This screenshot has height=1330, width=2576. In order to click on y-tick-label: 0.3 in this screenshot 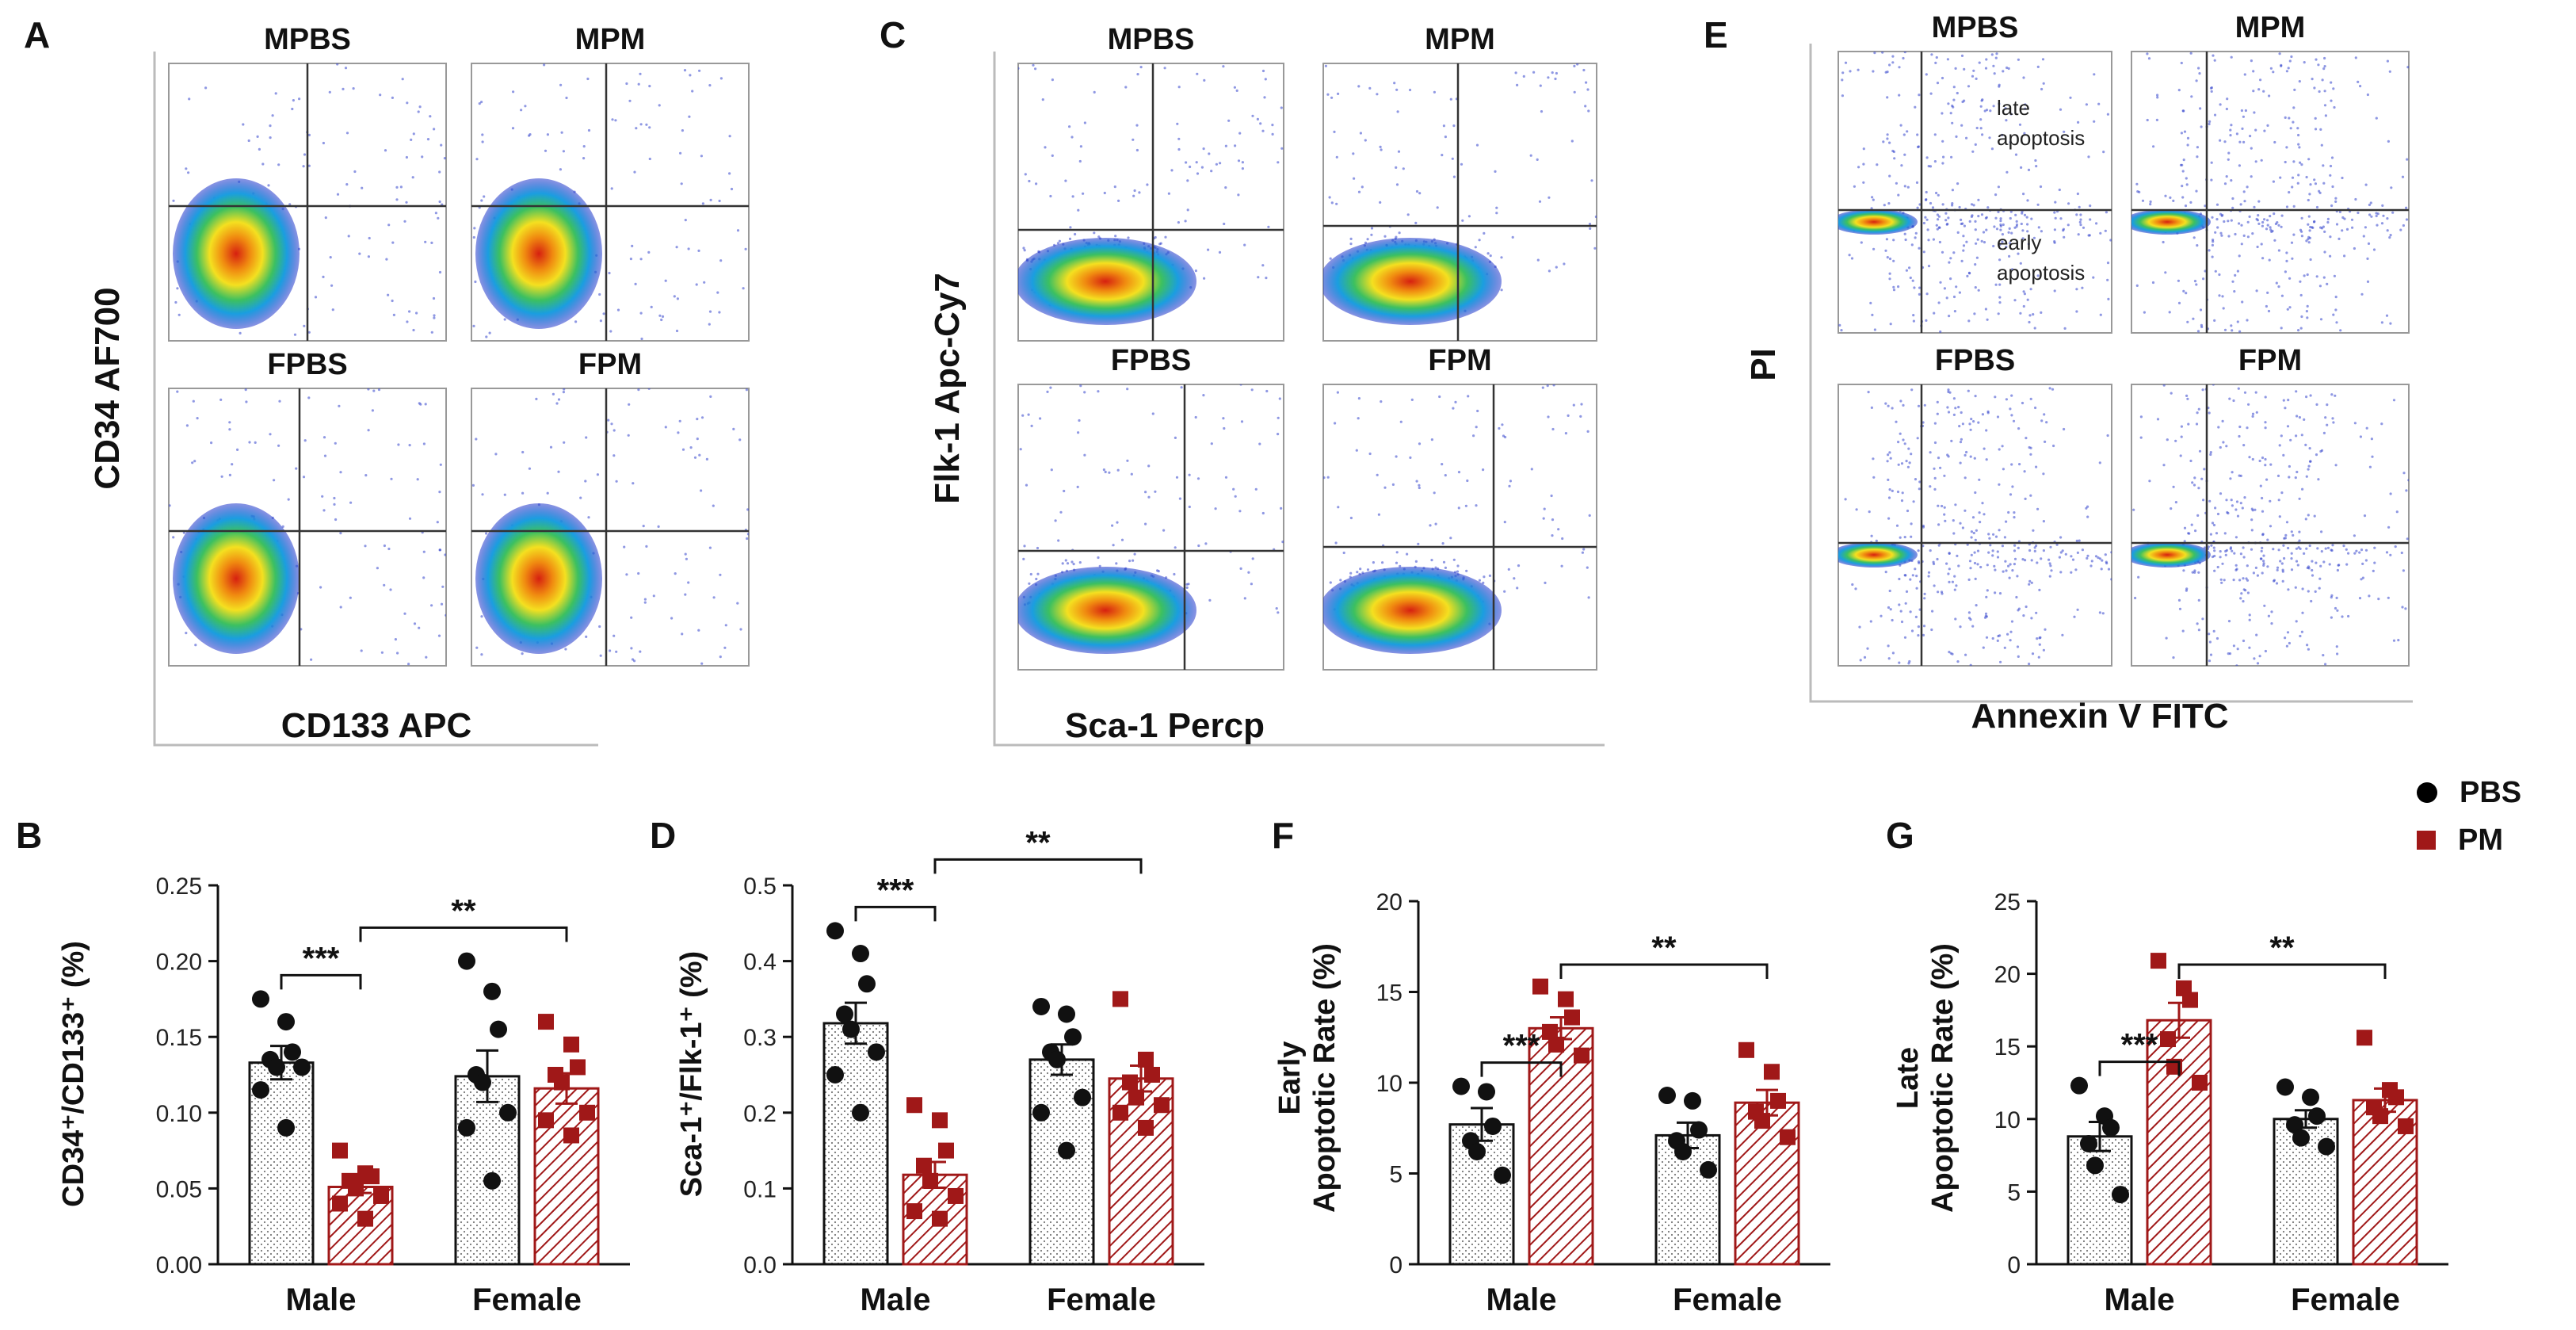, I will do `click(760, 1038)`.